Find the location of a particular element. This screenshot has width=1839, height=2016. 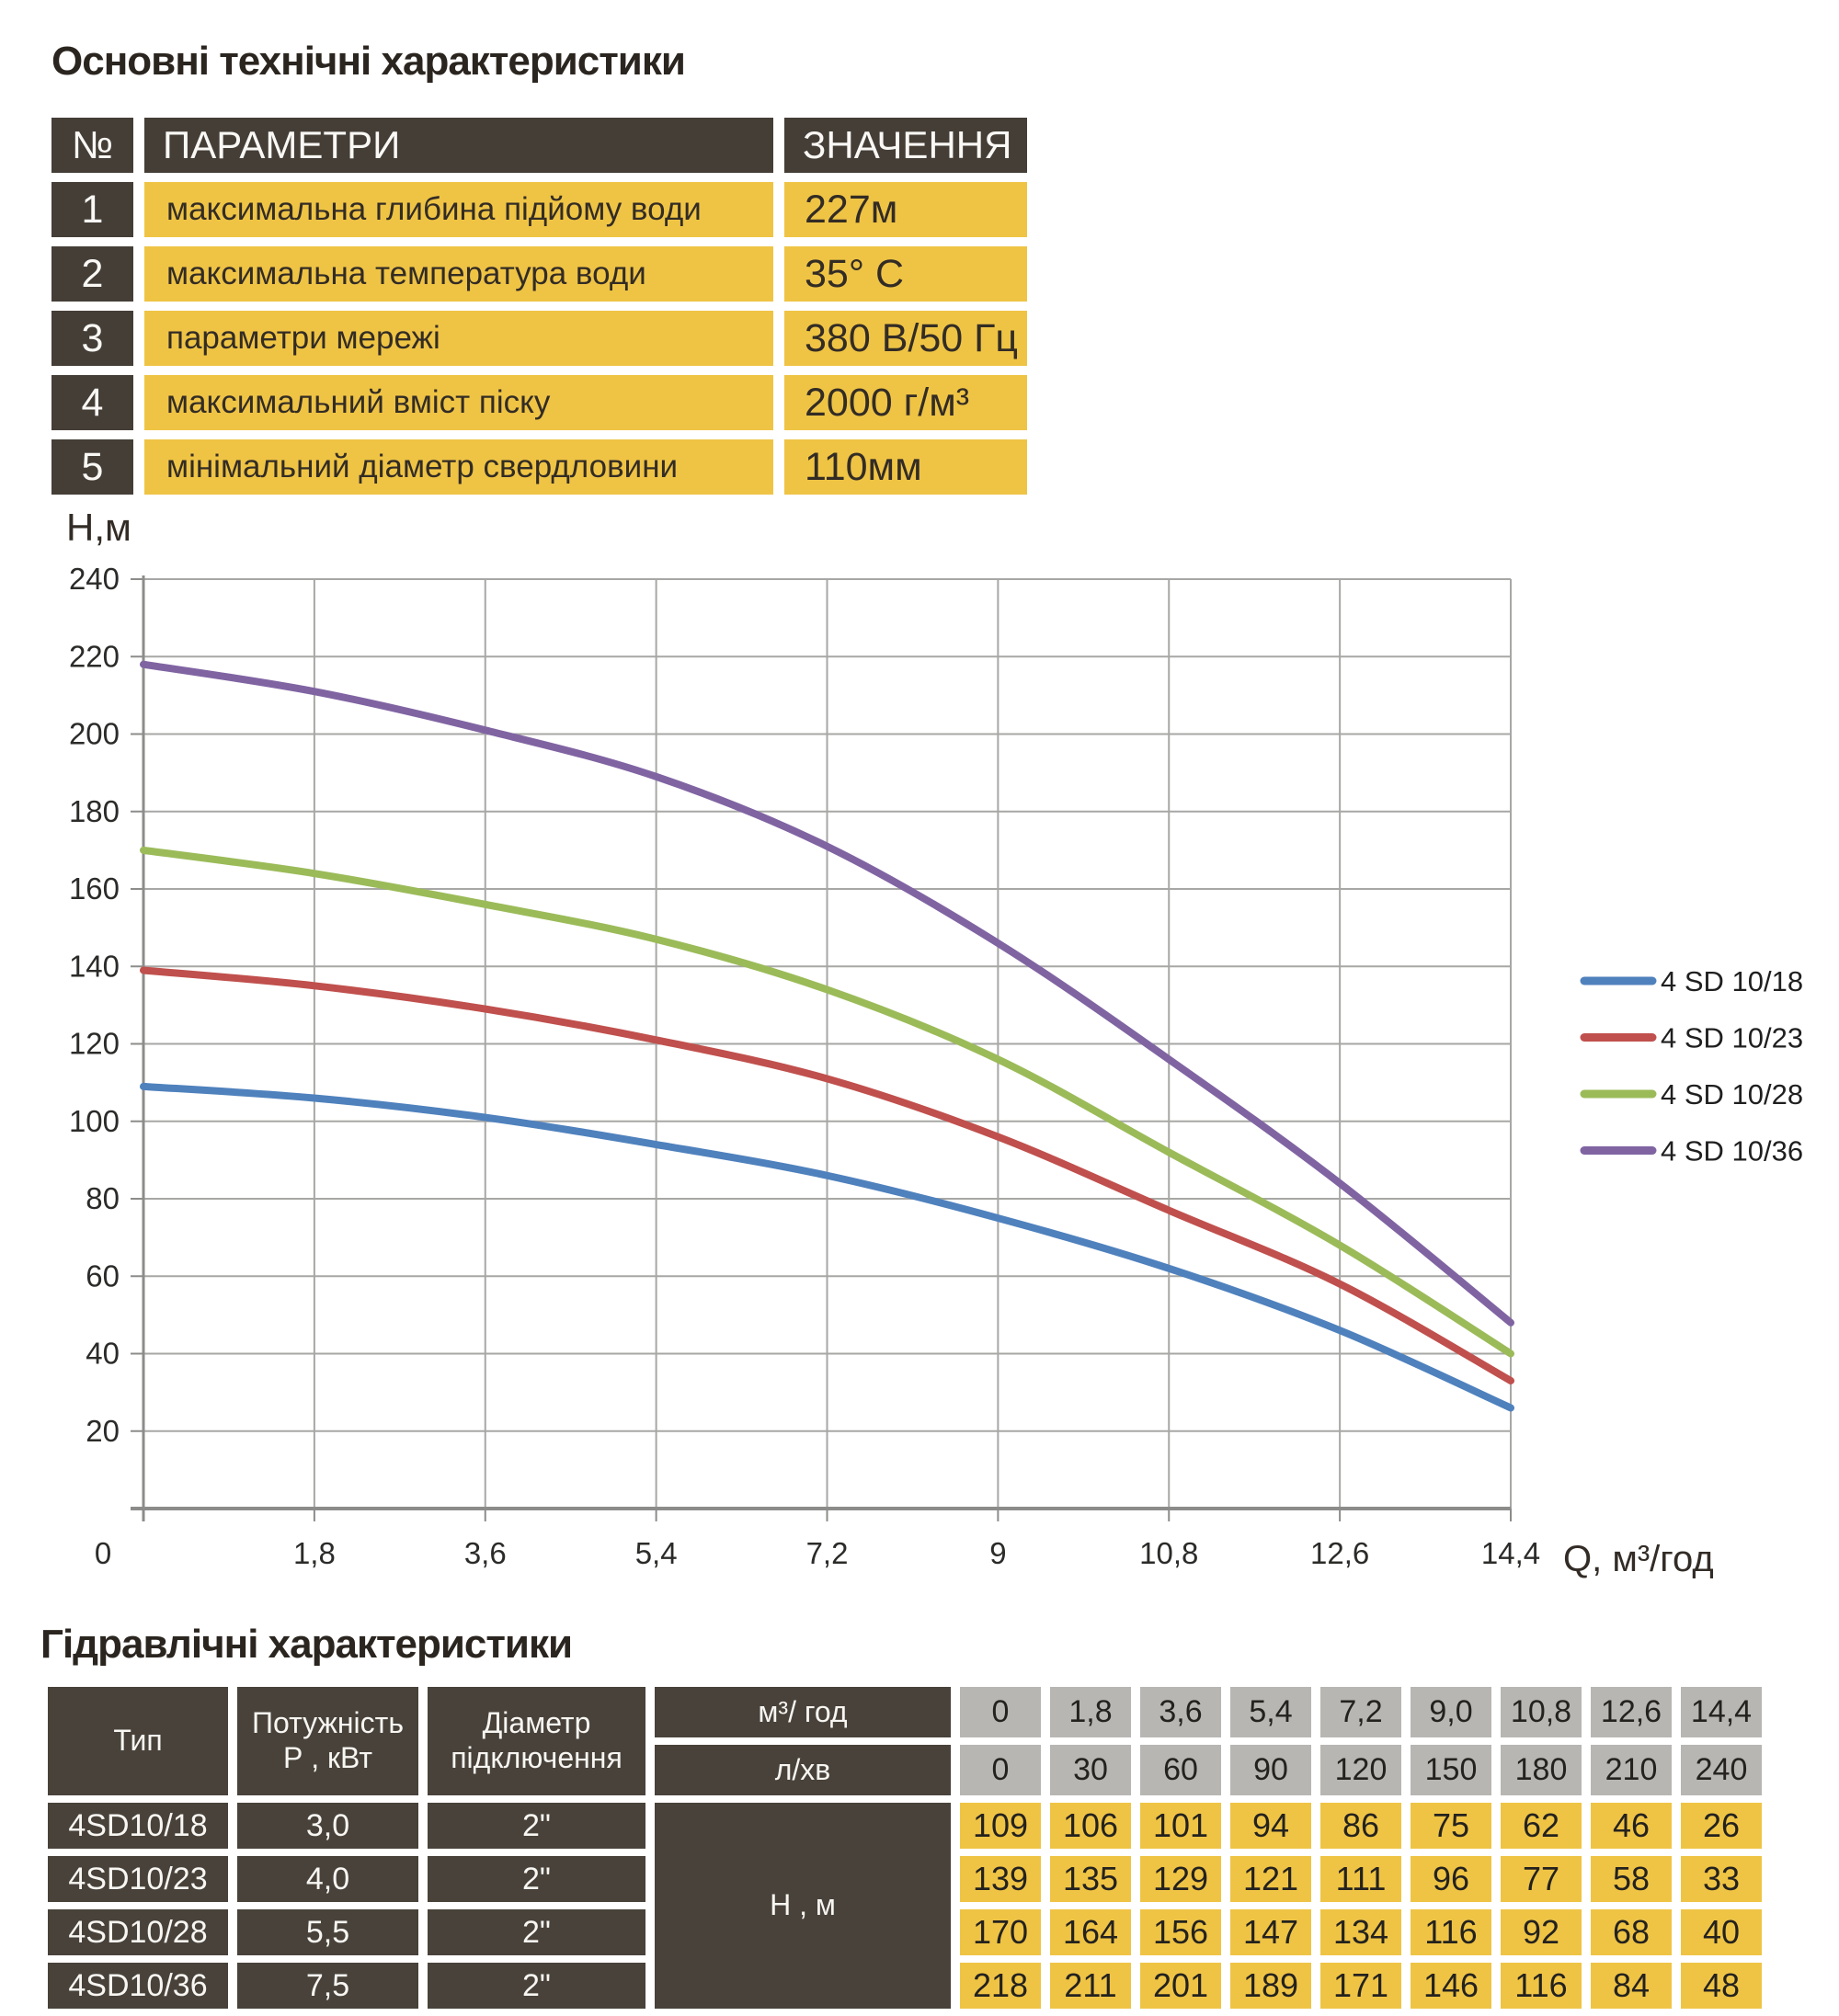

col-header-flow-m3: м³/ год is located at coordinates (803, 1712).